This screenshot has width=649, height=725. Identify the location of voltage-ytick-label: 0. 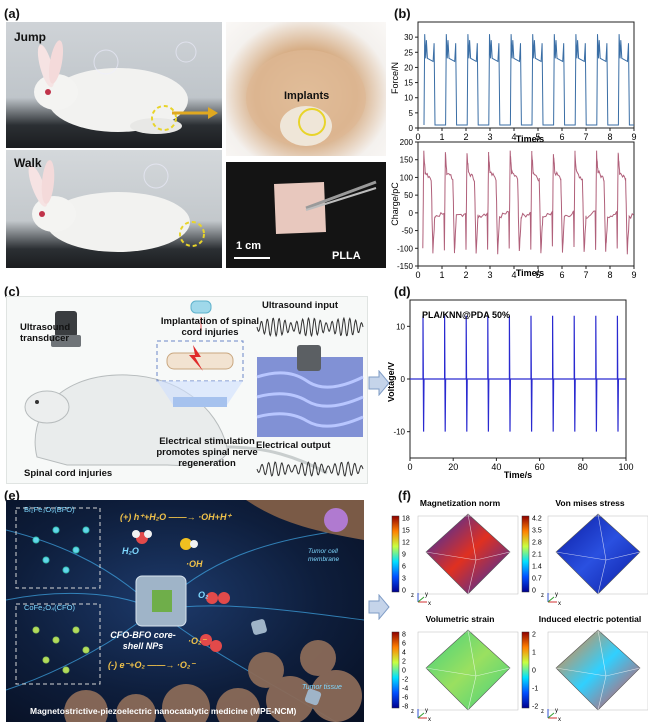
(403, 379).